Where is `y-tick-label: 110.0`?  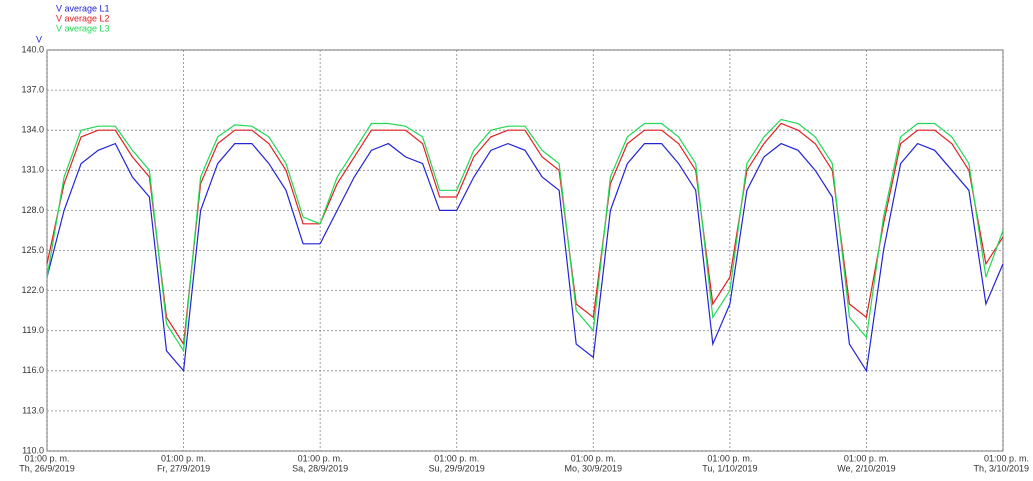 y-tick-label: 110.0 is located at coordinates (33, 450).